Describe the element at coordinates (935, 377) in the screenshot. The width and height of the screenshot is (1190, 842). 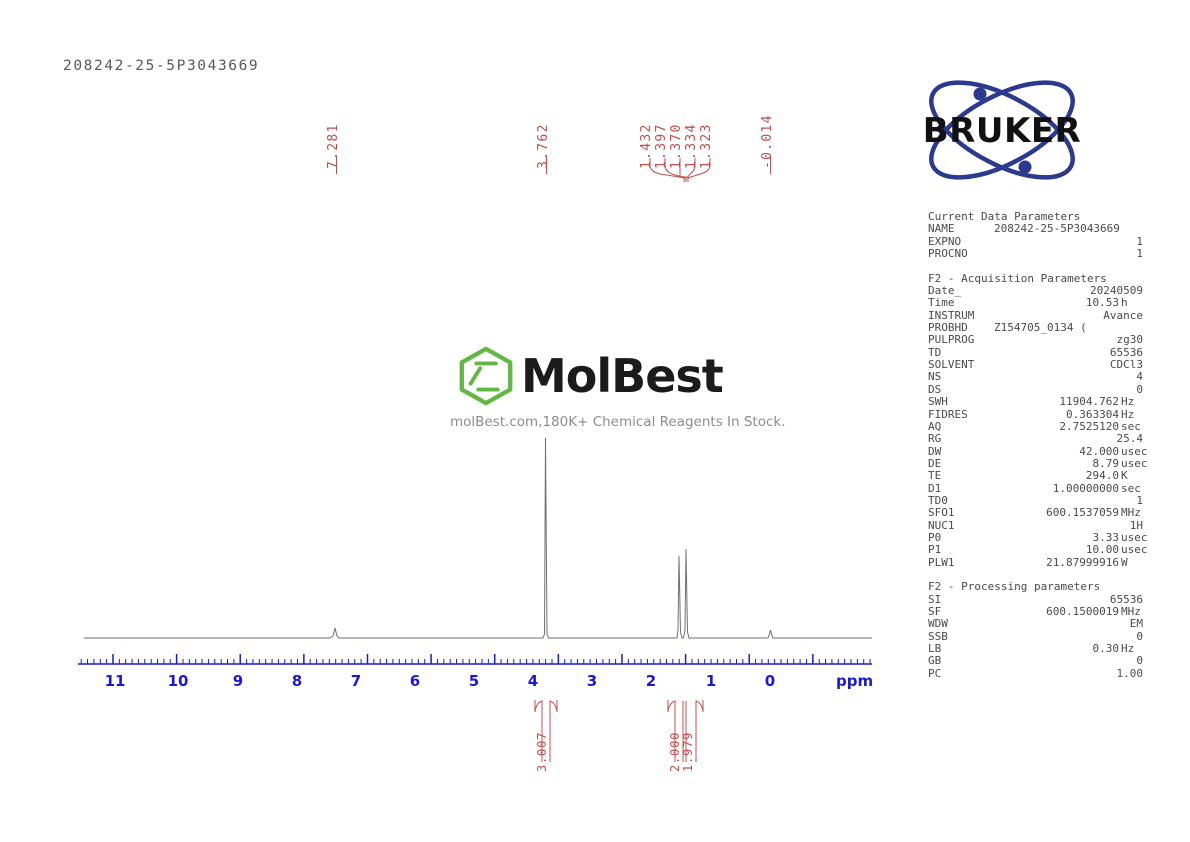
I see `parameter-key: NS` at that location.